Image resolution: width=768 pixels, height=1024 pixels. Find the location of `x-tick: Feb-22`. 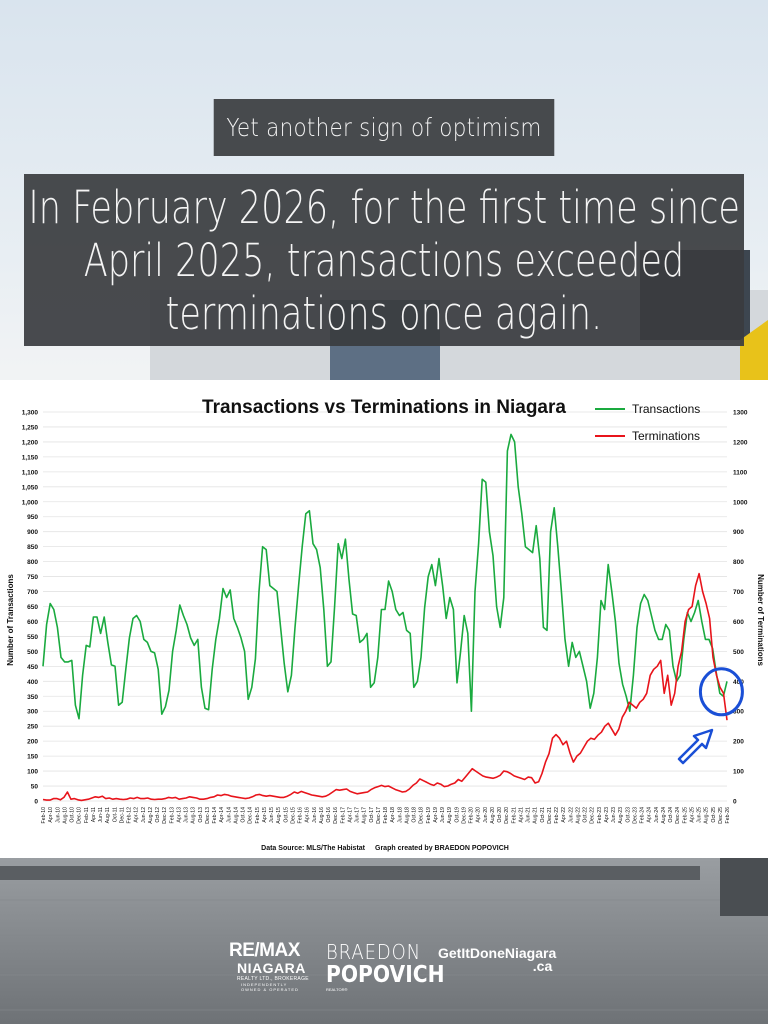

x-tick: Feb-22 is located at coordinates (557, 815).